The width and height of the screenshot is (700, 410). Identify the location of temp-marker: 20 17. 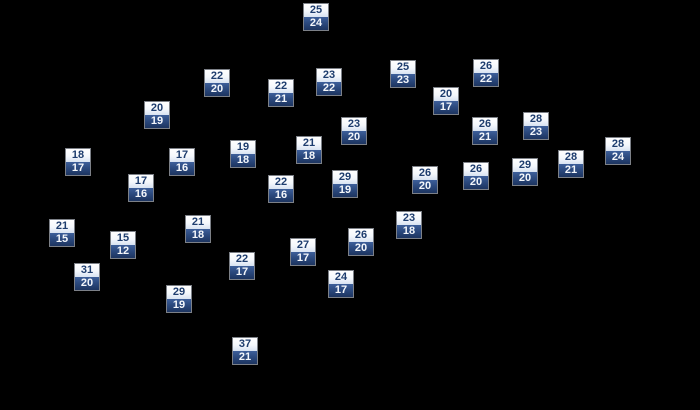
(446, 101).